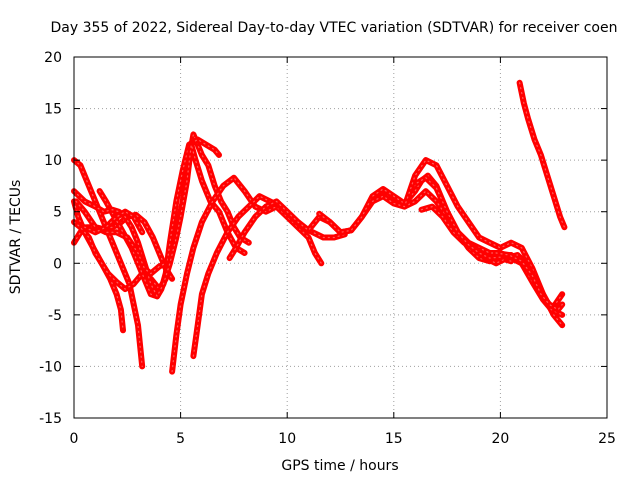 The width and height of the screenshot is (640, 480). What do you see at coordinates (607, 439) in the screenshot?
I see `x-tick-label: 25` at bounding box center [607, 439].